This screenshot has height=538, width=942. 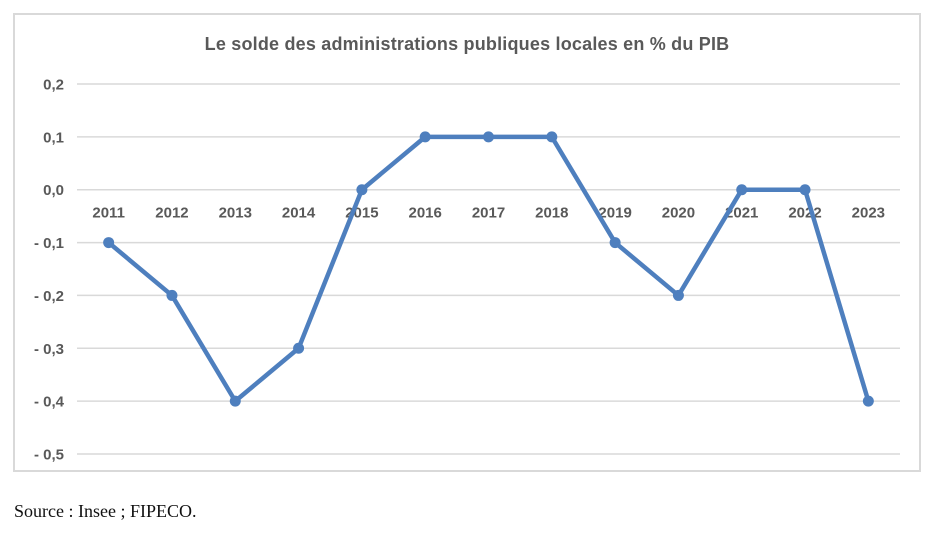 I want to click on y-tick-label: 0,1, so click(x=53, y=137).